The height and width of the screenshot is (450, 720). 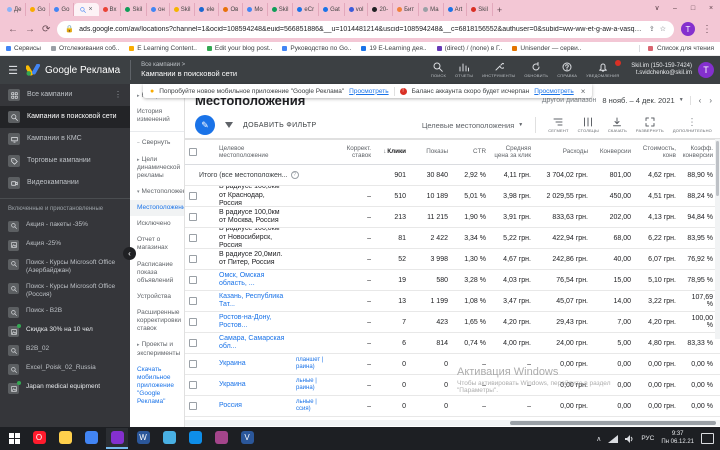 What do you see at coordinates (13, 70) in the screenshot?
I see `hamburger-menu-icon: ☰` at bounding box center [13, 70].